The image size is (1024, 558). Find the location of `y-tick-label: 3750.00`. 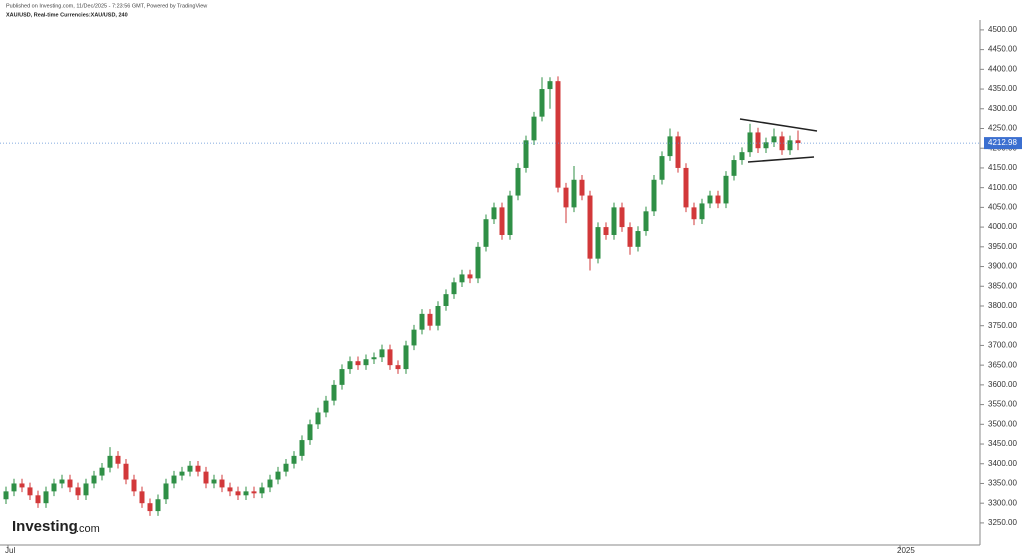

y-tick-label: 3750.00 is located at coordinates (1002, 325).